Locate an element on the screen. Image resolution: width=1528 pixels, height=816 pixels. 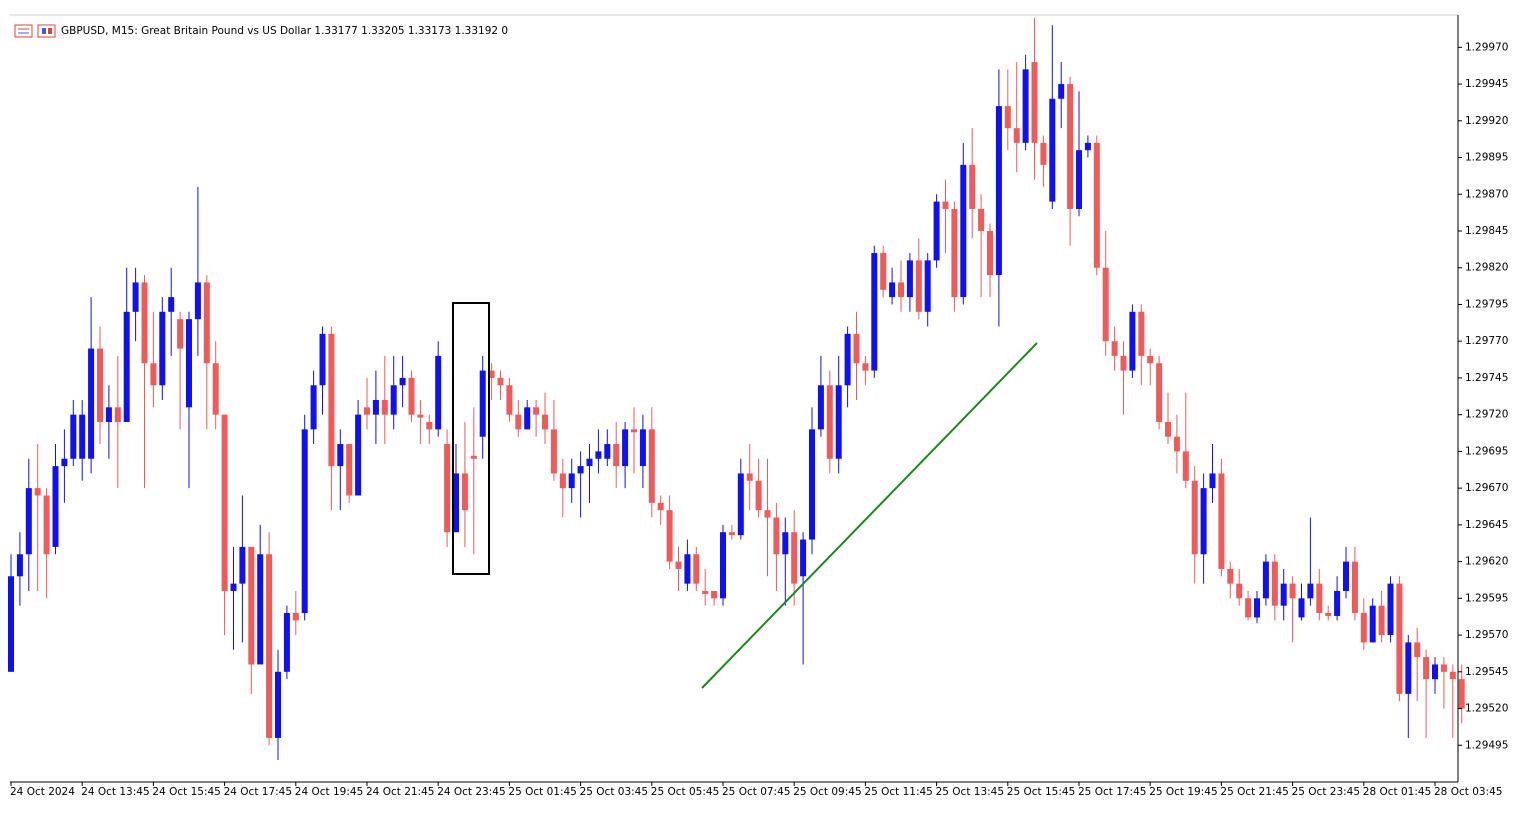
toolbar-icons is located at coordinates (35, 31).